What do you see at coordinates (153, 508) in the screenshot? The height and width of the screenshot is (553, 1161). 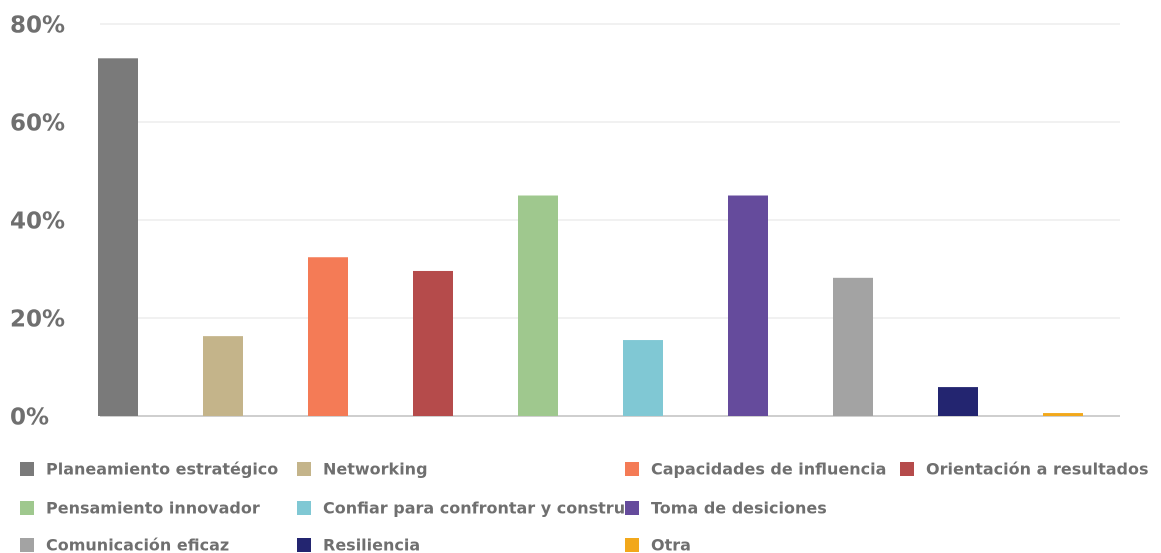 I see `legend-label: Pensamiento innovador` at bounding box center [153, 508].